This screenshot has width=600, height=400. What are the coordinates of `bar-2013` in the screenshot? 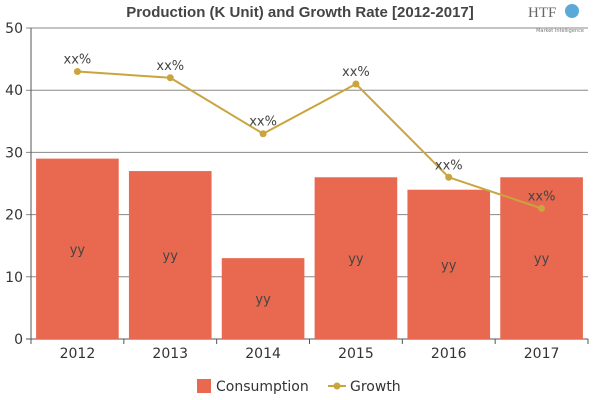 It's located at (170, 255).